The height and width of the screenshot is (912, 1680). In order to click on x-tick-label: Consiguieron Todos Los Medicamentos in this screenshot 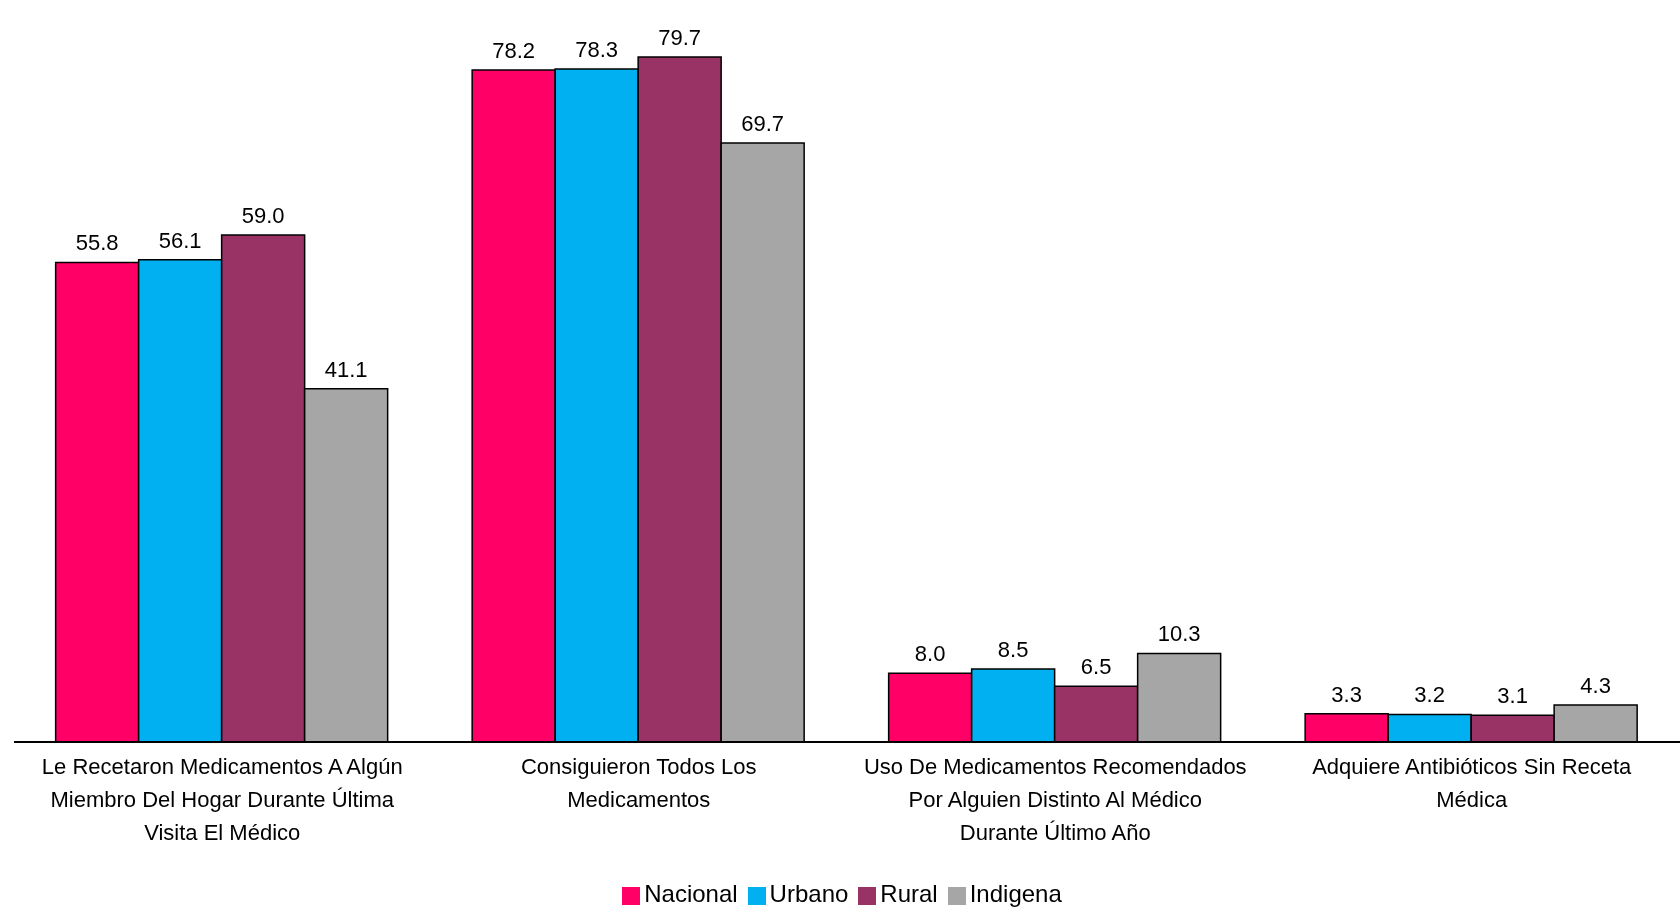, I will do `click(638, 783)`.